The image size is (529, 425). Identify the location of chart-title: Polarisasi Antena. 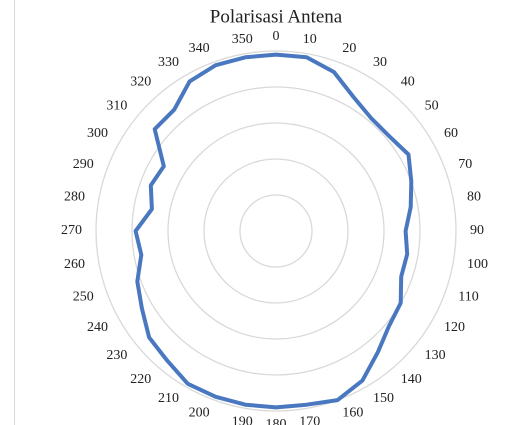
(276, 16).